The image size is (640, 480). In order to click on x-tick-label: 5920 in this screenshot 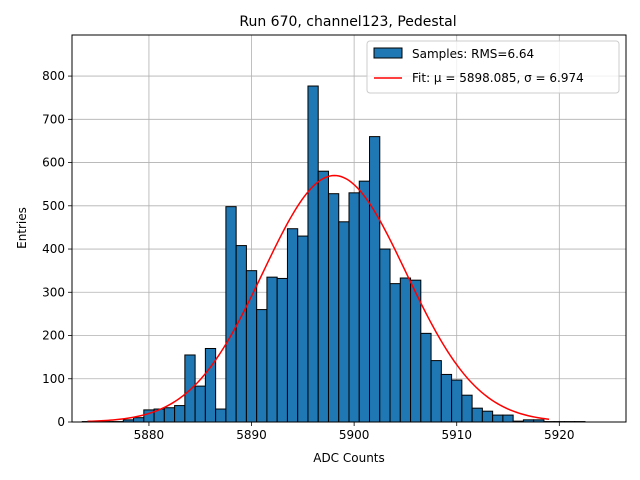, I will do `click(559, 435)`.